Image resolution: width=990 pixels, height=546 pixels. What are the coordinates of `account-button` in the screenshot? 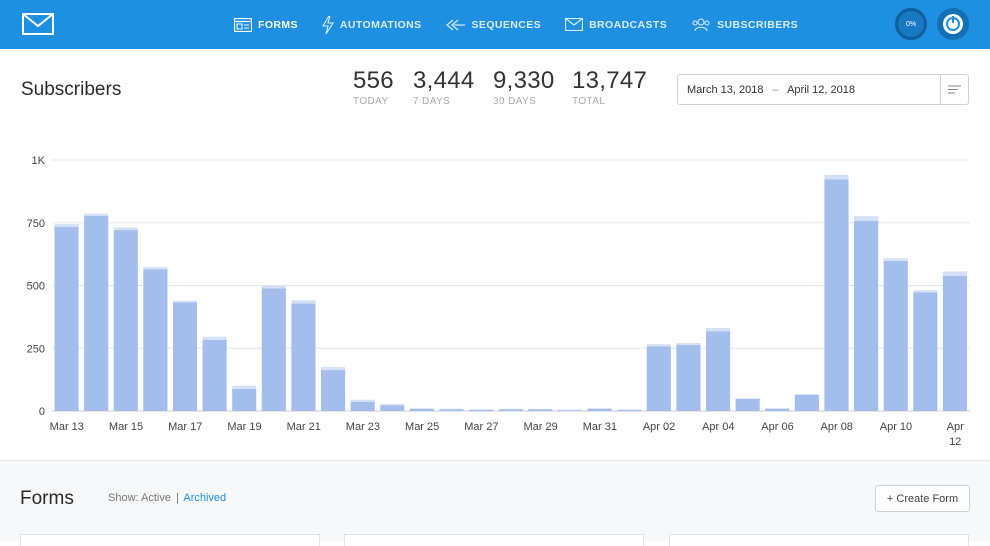 It's located at (953, 24).